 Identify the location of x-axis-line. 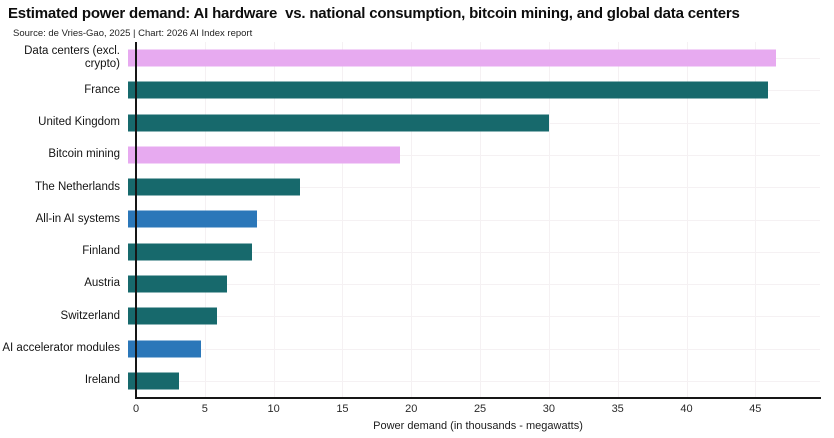
(478, 398).